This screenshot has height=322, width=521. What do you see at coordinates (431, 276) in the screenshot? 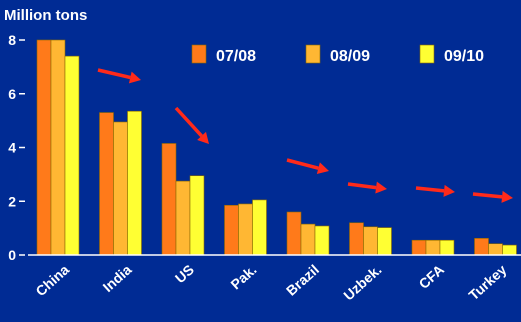
I see `x-tick-label: CFA` at bounding box center [431, 276].